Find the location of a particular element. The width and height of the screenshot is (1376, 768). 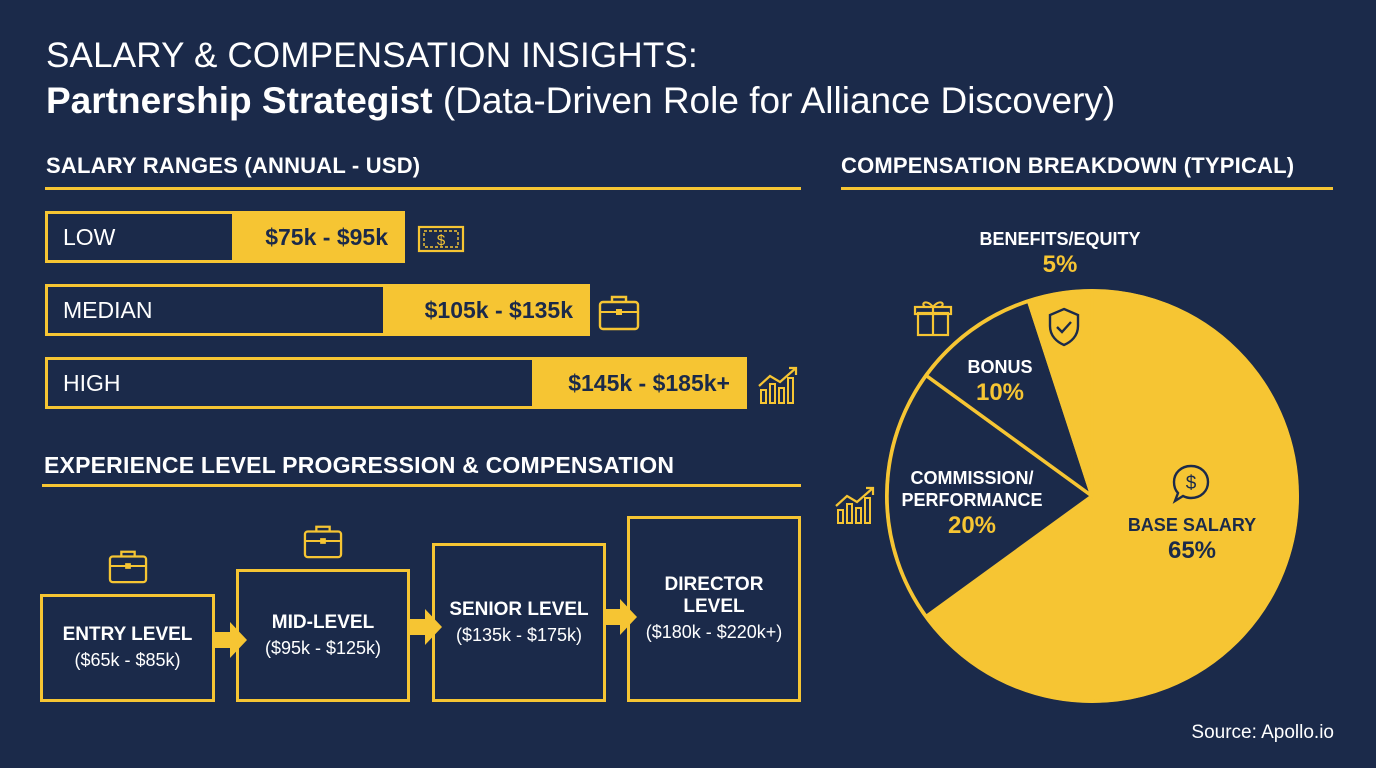

salary-bar-high: HIGH $145k - $185k+ is located at coordinates (396, 383).